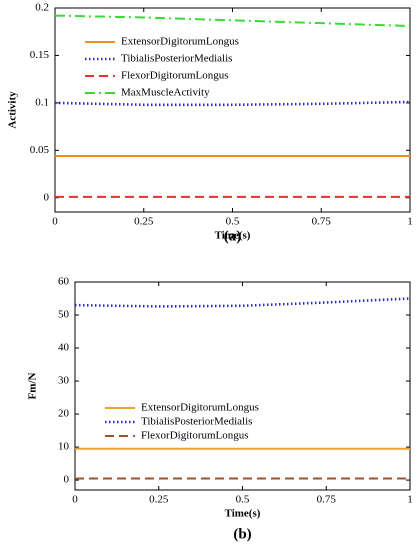 This screenshot has width=418, height=550. What do you see at coordinates (33, 386) in the screenshot?
I see `y-axis-label: Fm/N` at bounding box center [33, 386].